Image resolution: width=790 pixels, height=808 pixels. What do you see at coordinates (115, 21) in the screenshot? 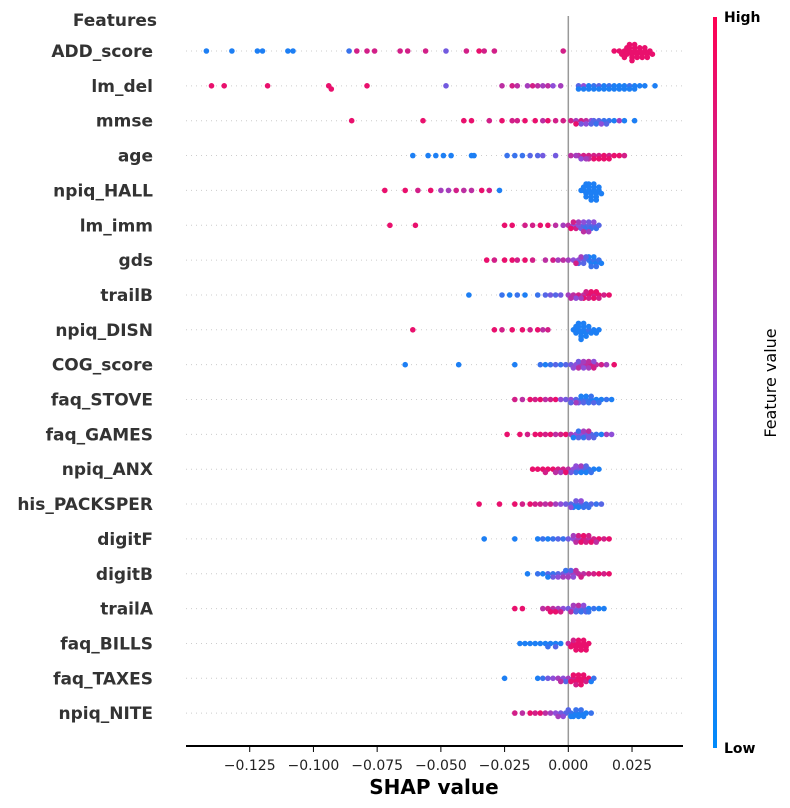
I see `chart-title: Features` at bounding box center [115, 21].